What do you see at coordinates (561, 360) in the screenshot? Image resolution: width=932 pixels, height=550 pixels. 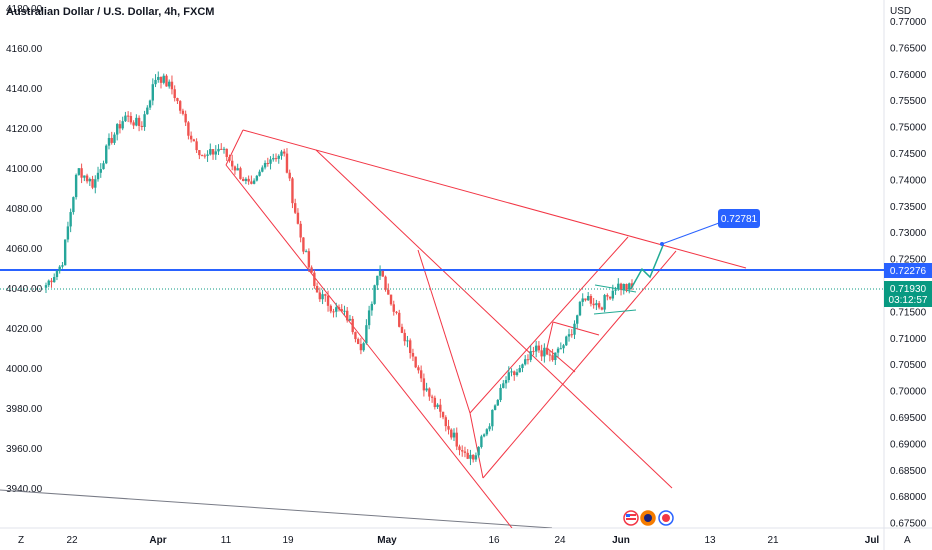 I see `flag-lower-line` at bounding box center [561, 360].